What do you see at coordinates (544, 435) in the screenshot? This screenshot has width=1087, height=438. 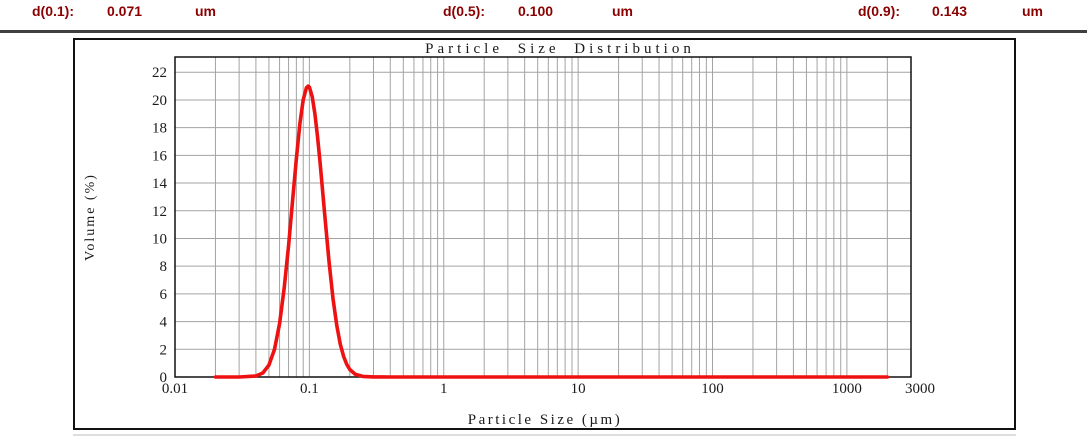 I see `next-section-crop-line` at bounding box center [544, 435].